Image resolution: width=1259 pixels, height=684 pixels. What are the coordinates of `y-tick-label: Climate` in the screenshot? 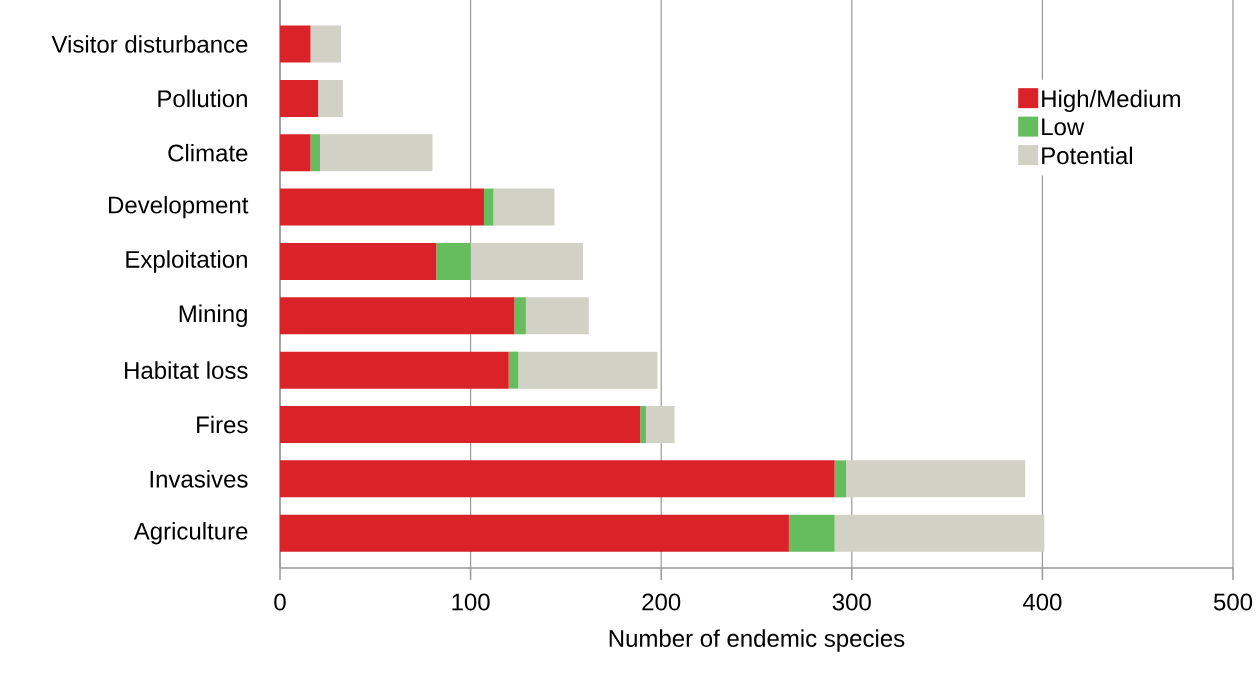 It's located at (208, 152).